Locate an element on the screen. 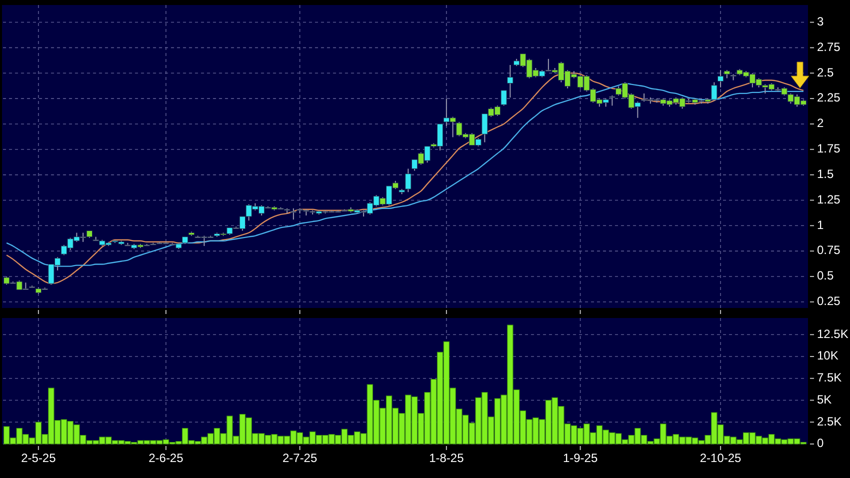  y-tick-label: 2.5 is located at coordinates (825, 72).